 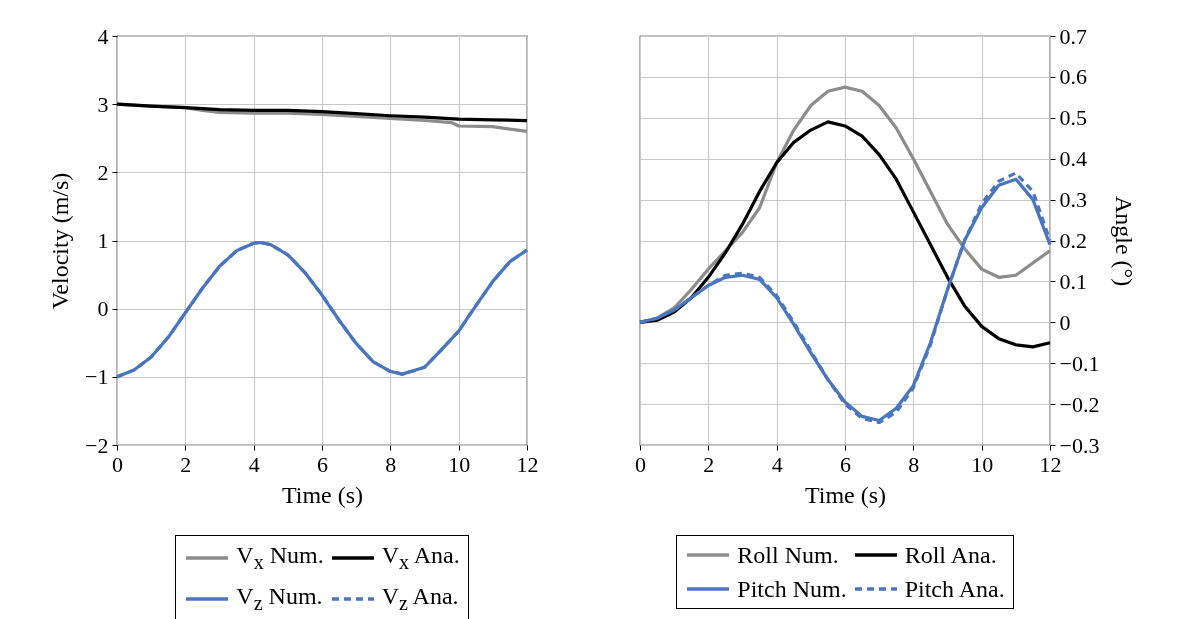 I want to click on y-tick-label: 0, so click(x=103, y=309).